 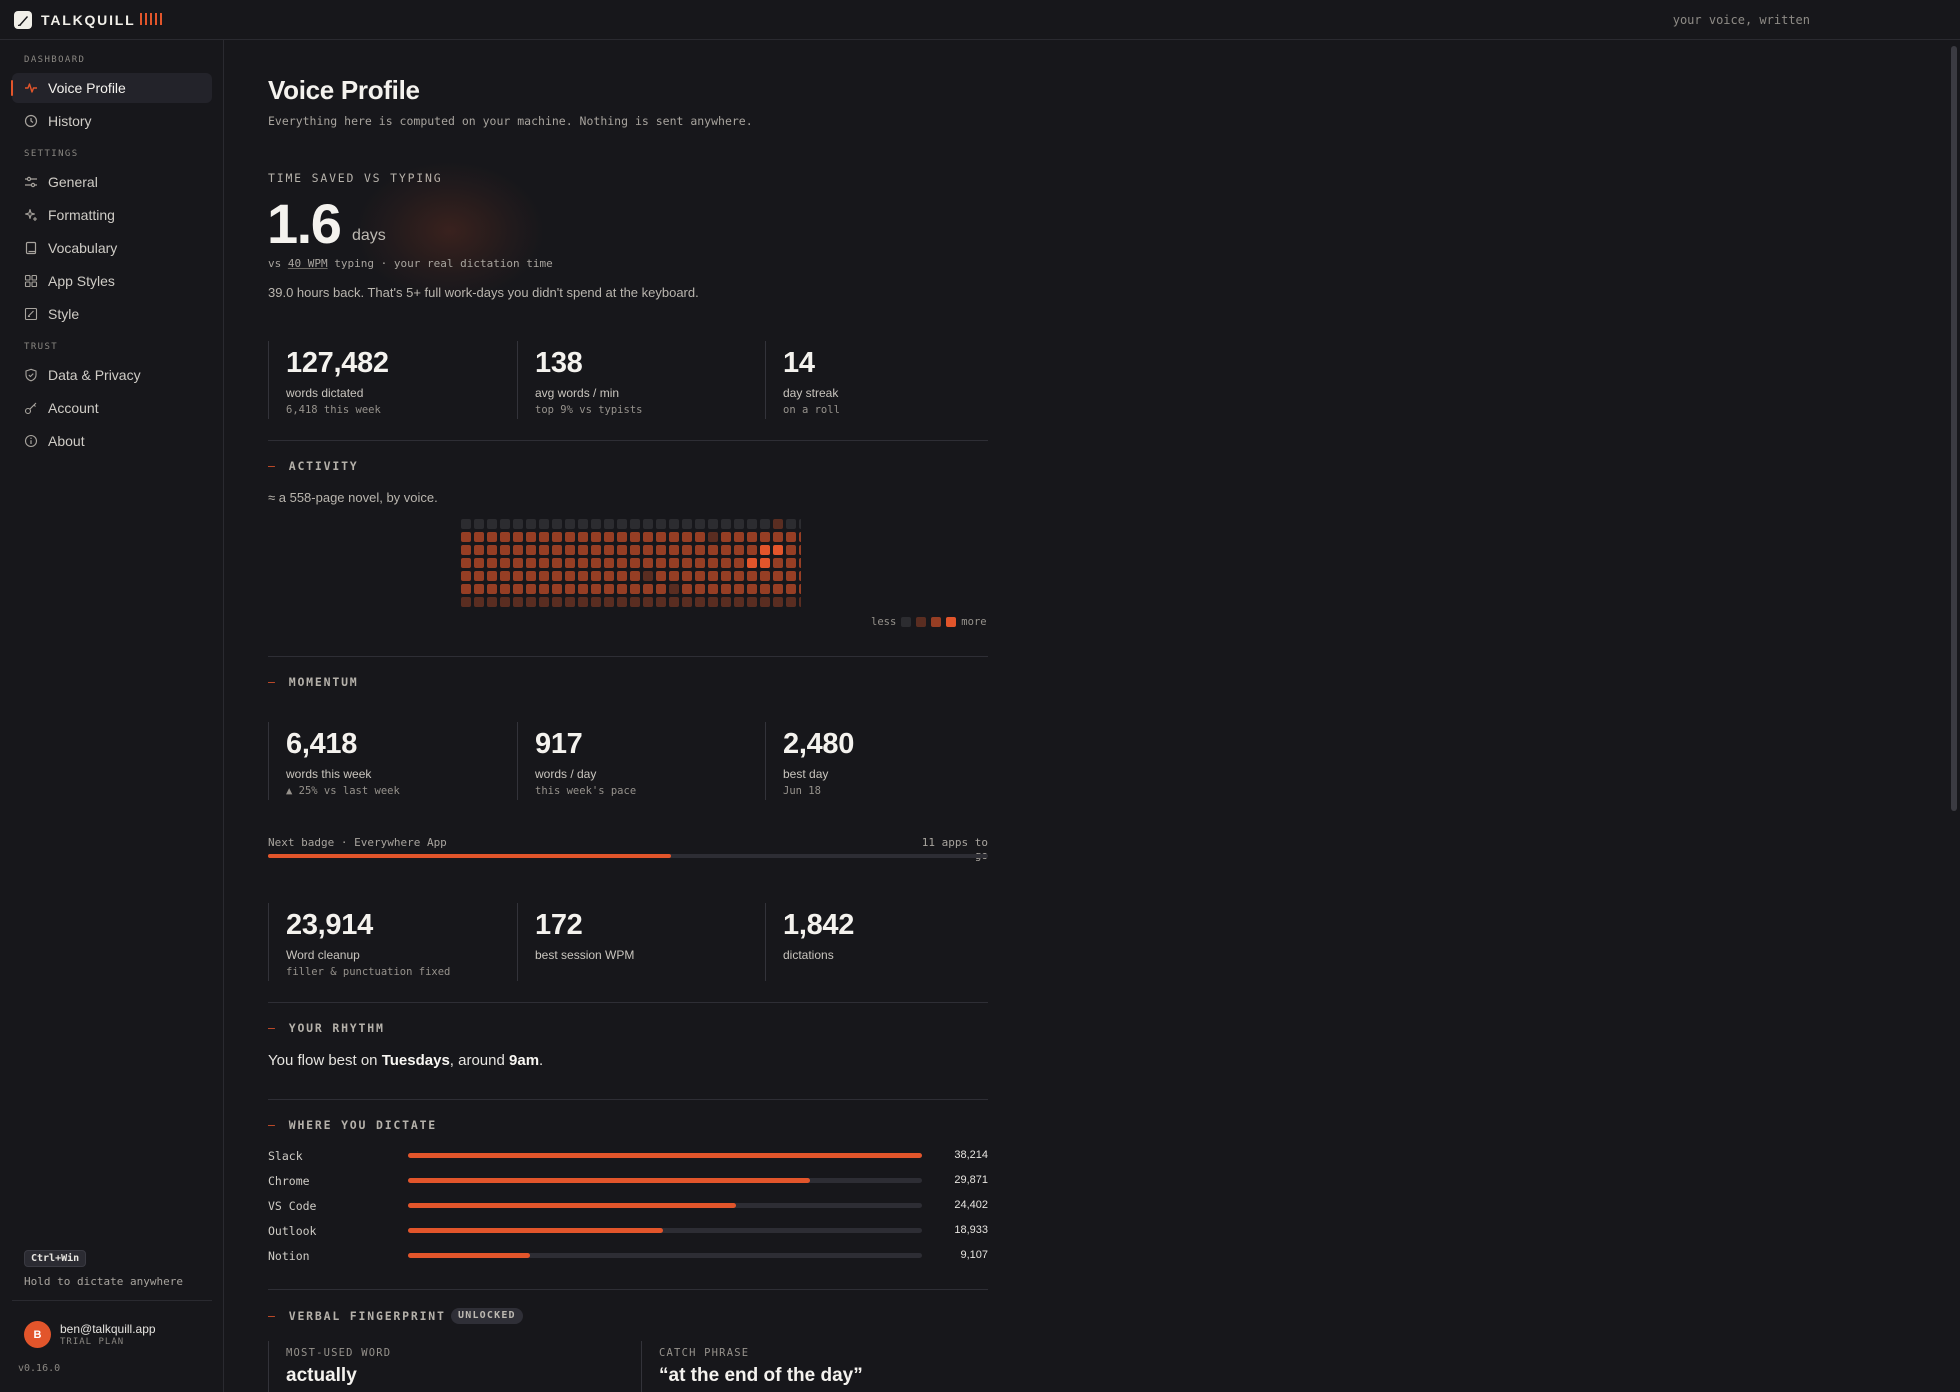 What do you see at coordinates (112, 408) in the screenshot?
I see `sidebar-item-account: Account` at bounding box center [112, 408].